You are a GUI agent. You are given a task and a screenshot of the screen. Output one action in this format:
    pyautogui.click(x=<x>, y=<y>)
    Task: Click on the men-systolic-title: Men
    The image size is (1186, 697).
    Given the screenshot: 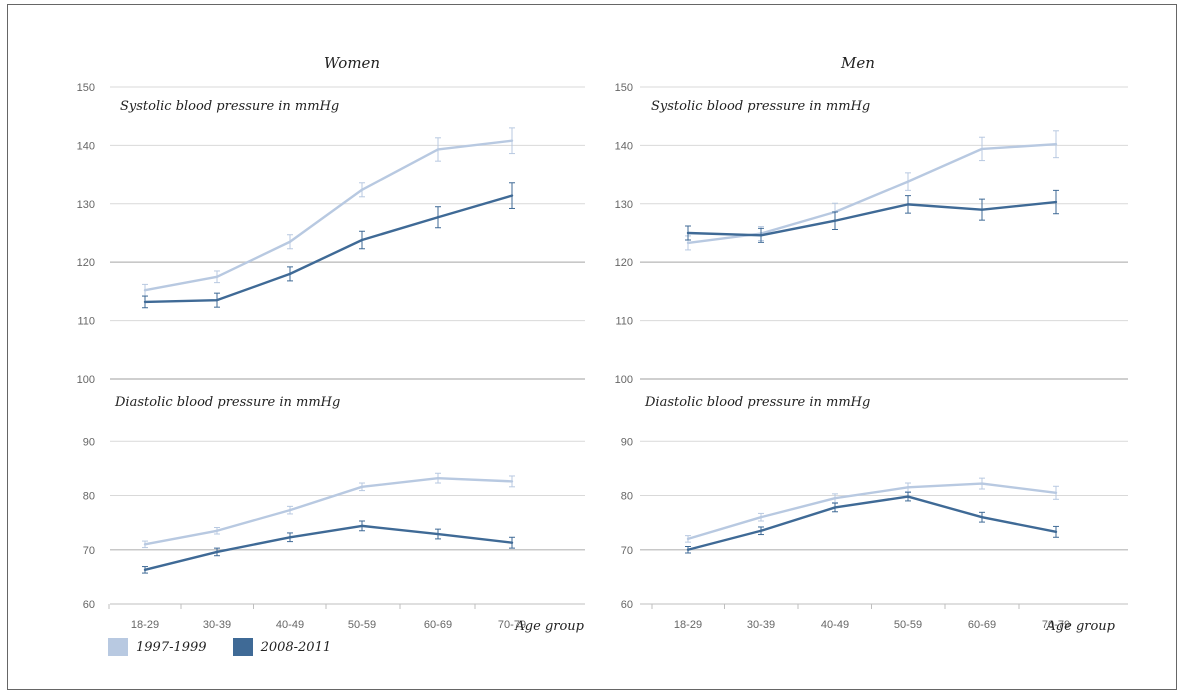 What is the action you would take?
    pyautogui.click(x=857, y=63)
    